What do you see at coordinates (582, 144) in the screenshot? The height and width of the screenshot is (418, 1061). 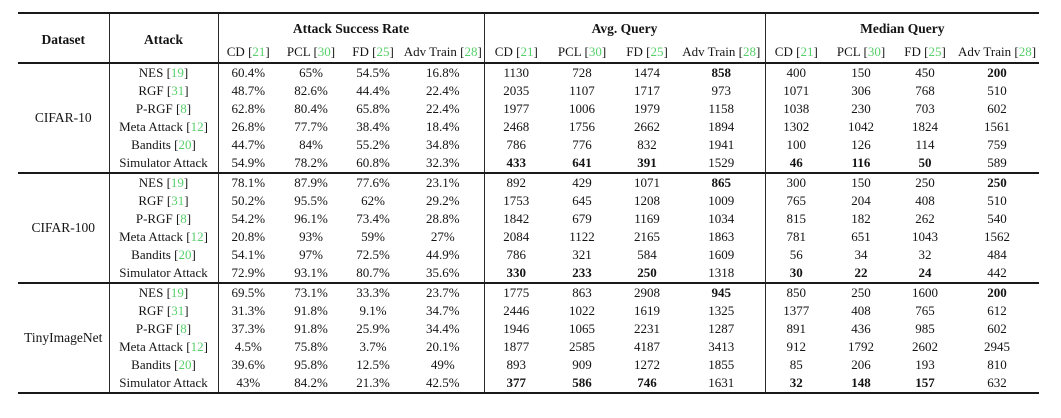 I see `avg-query-value: 776` at bounding box center [582, 144].